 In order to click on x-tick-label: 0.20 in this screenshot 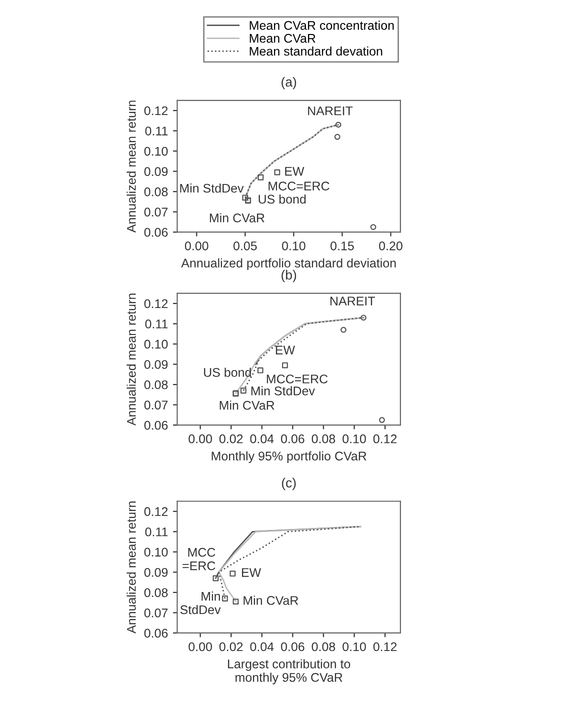, I will do `click(390, 245)`.